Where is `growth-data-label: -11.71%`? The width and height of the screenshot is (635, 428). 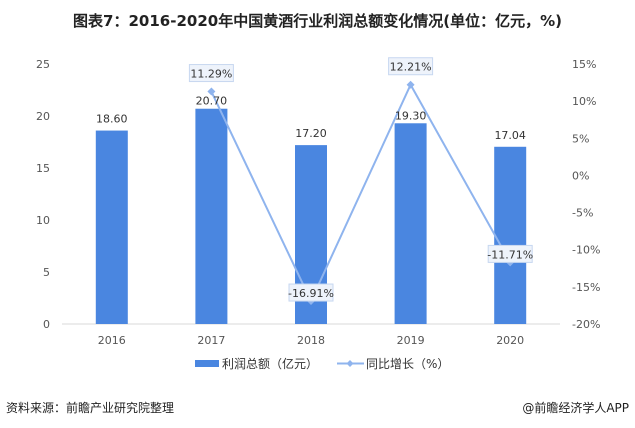
growth-data-label: -11.71% is located at coordinates (510, 254).